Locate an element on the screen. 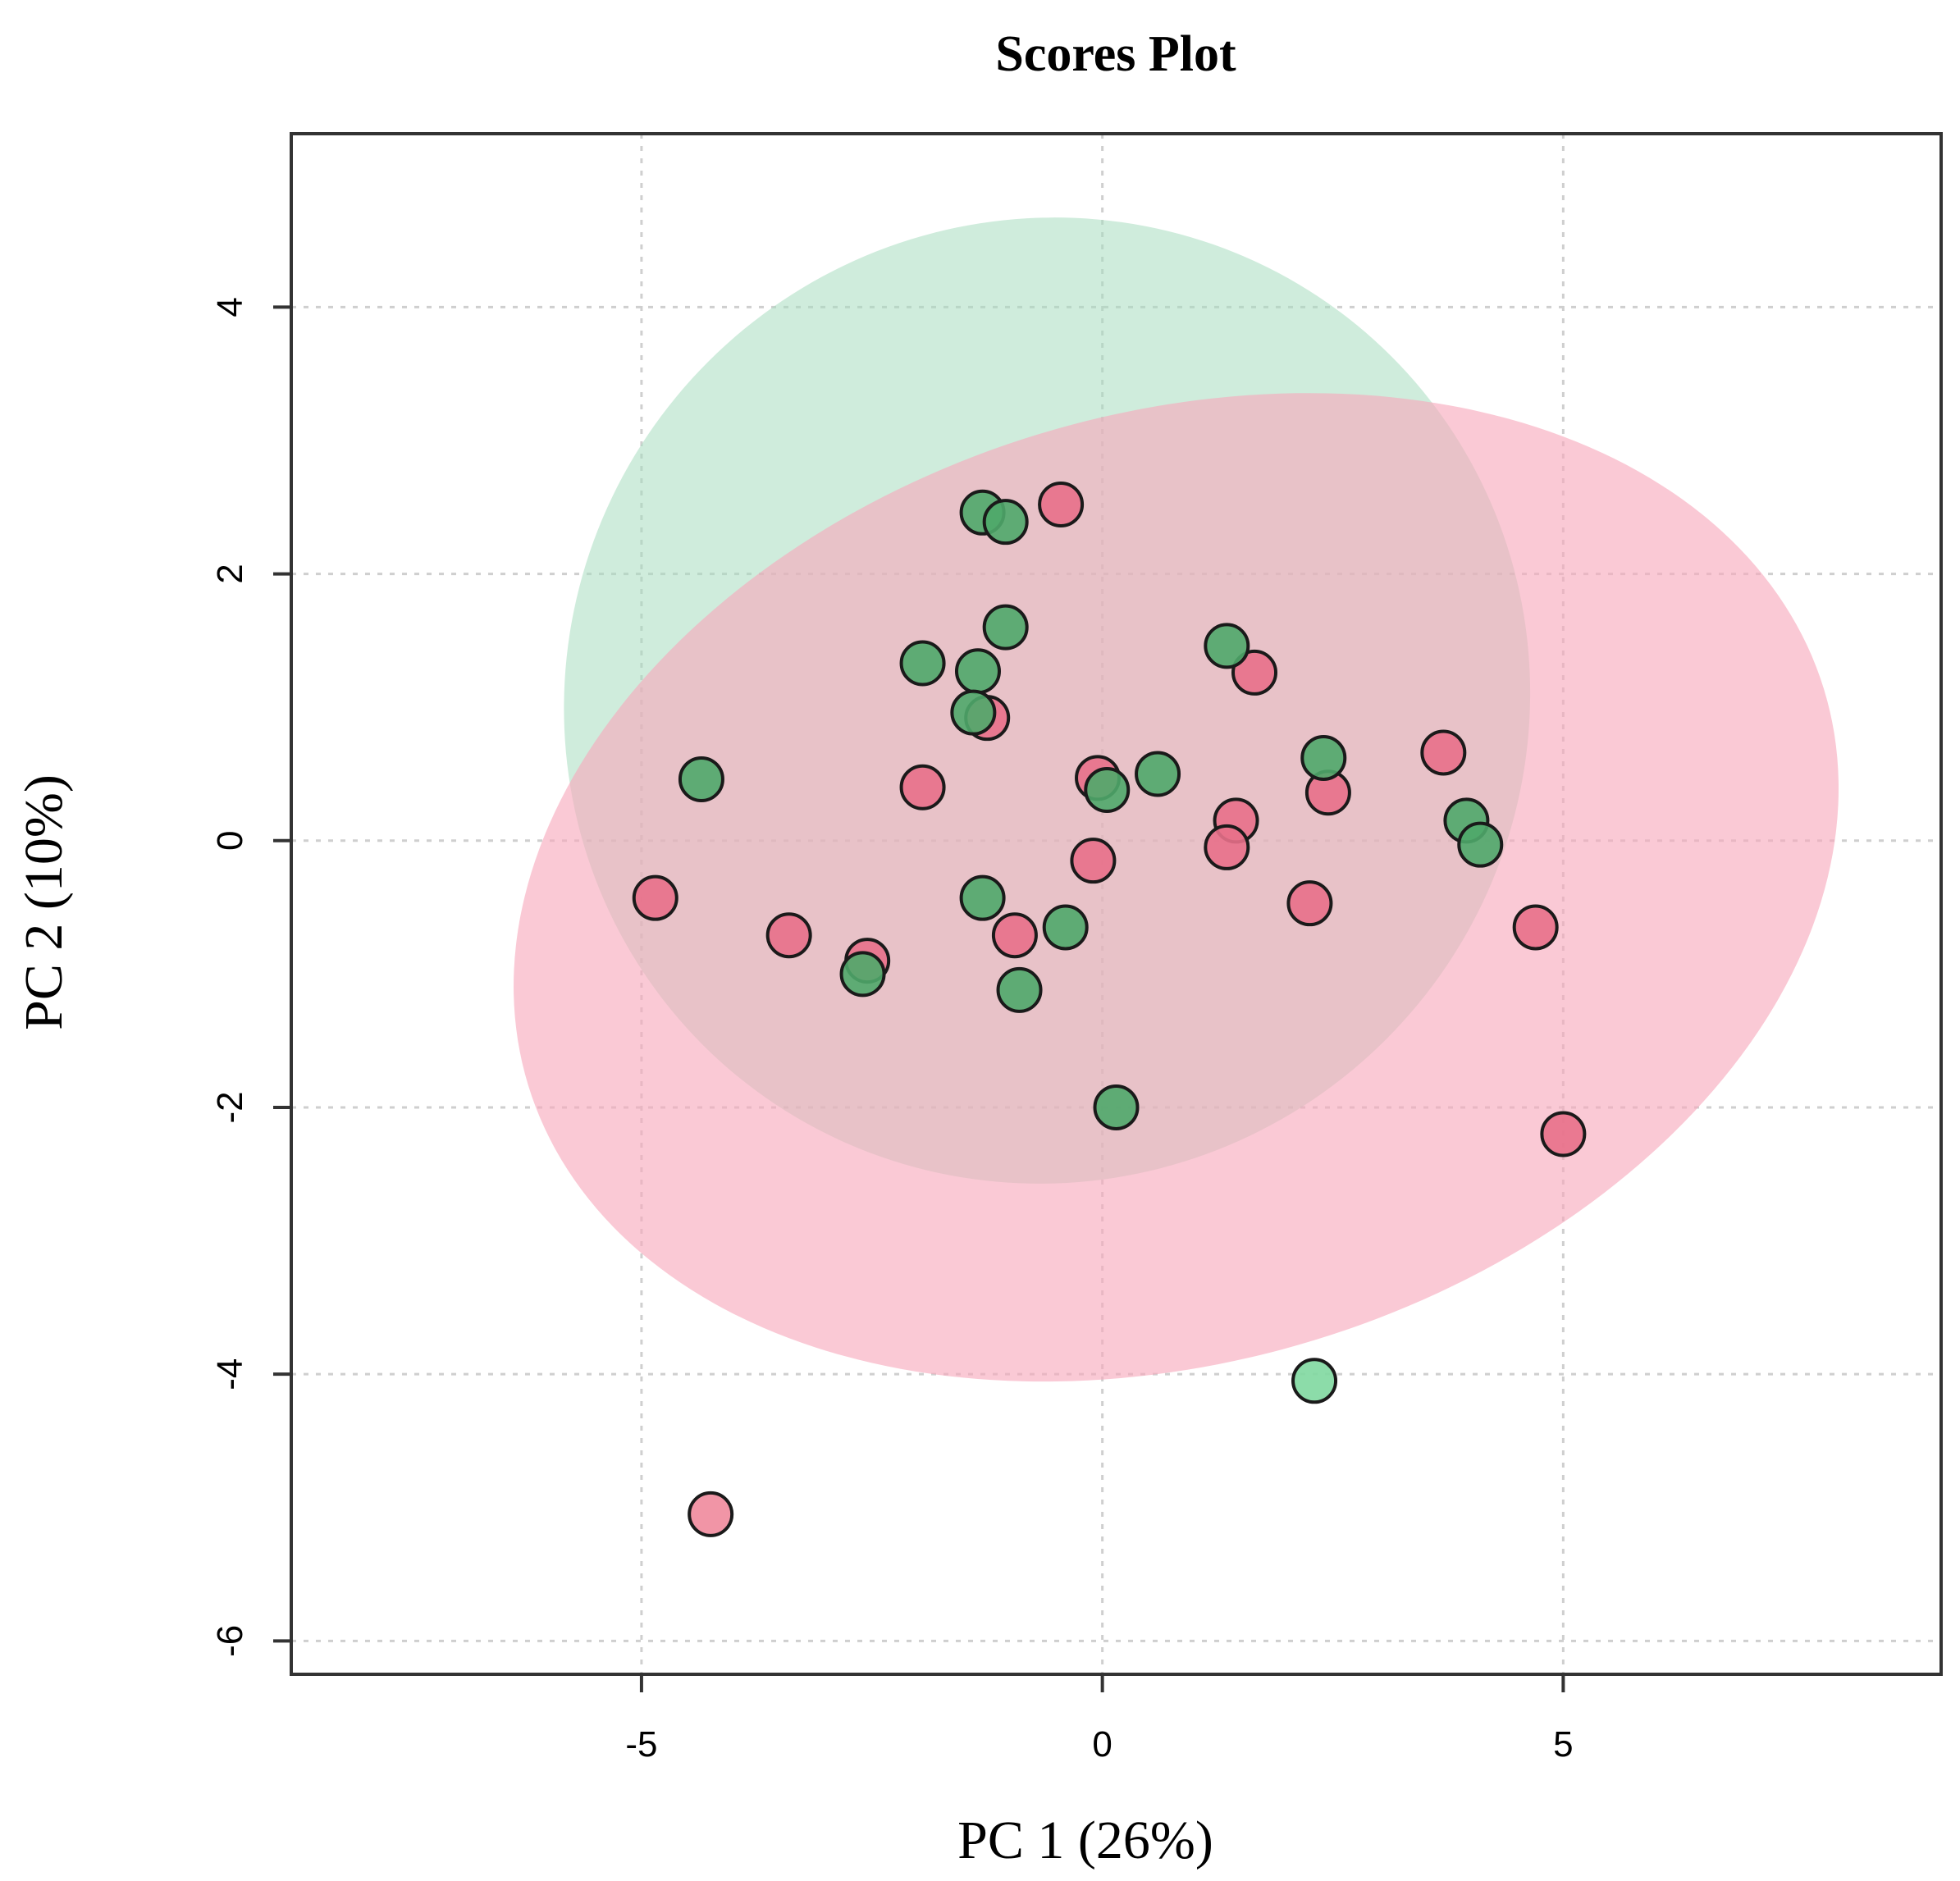  y-tick-label: -6 is located at coordinates (230, 1641).